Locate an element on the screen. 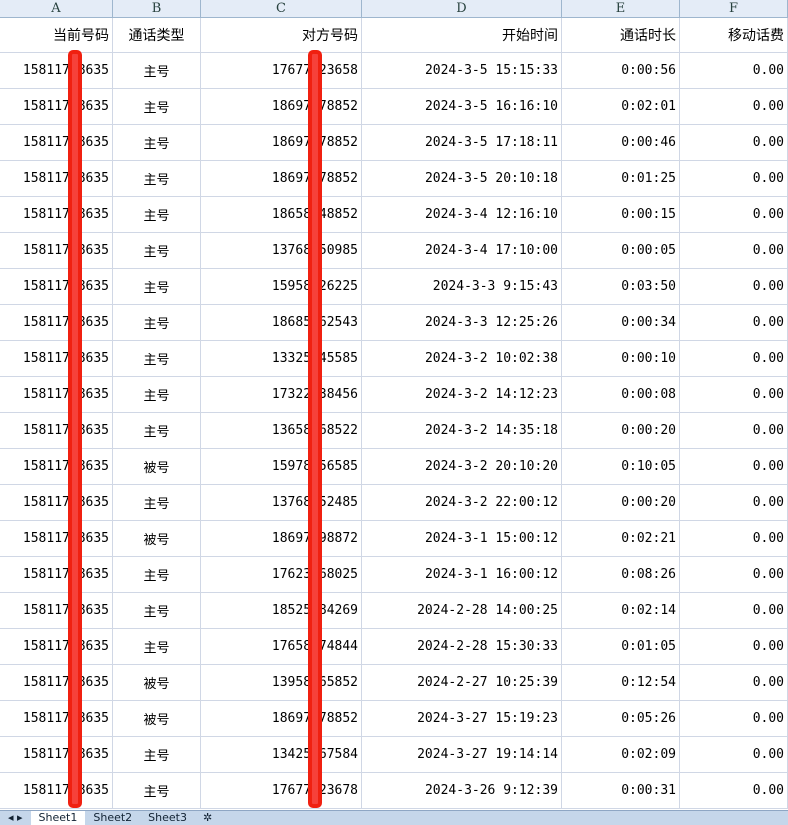 The width and height of the screenshot is (788, 825). insert-sheet-icon: ✲ is located at coordinates (207, 817).